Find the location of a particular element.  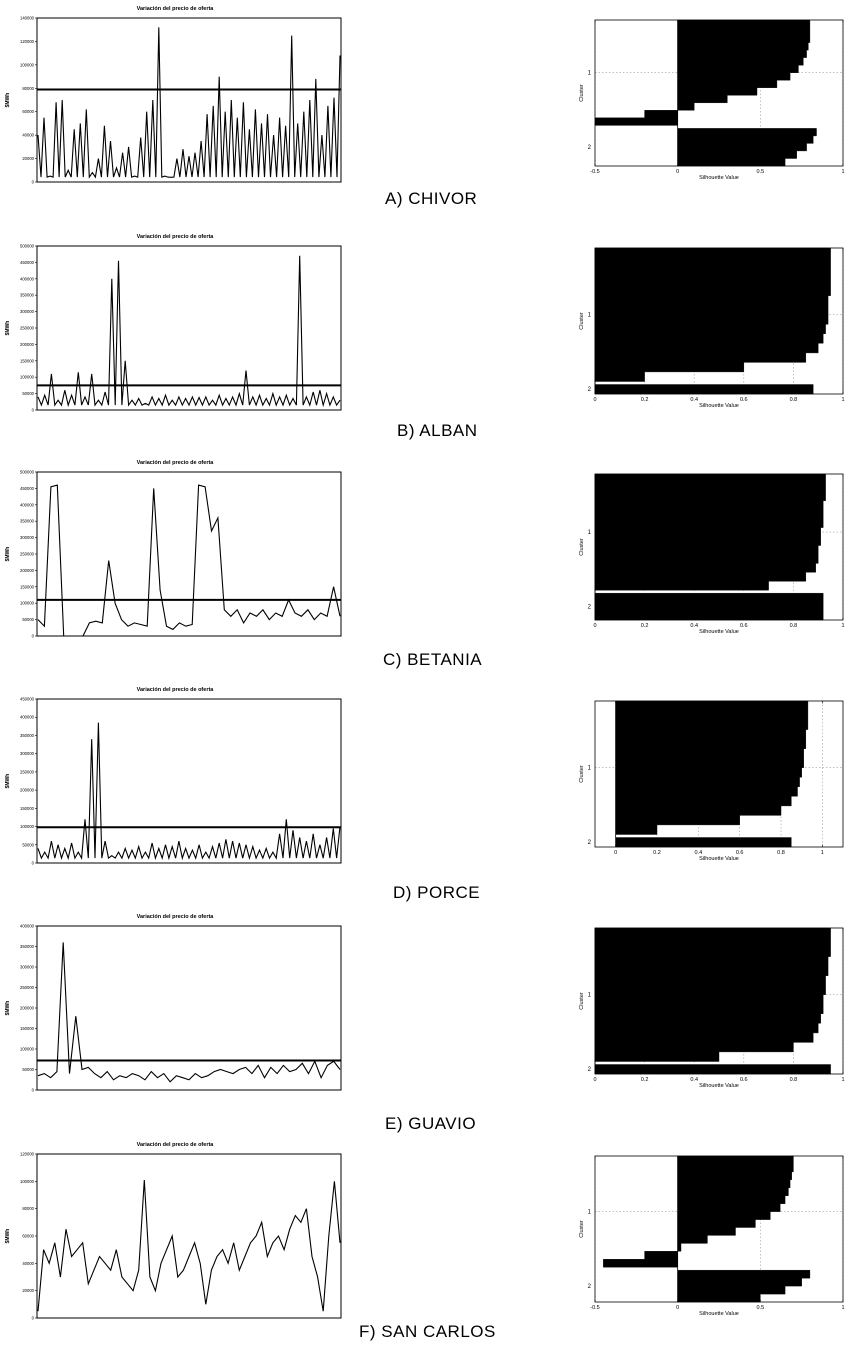

y-tick-label: 60000 is located at coordinates (28, 1236).